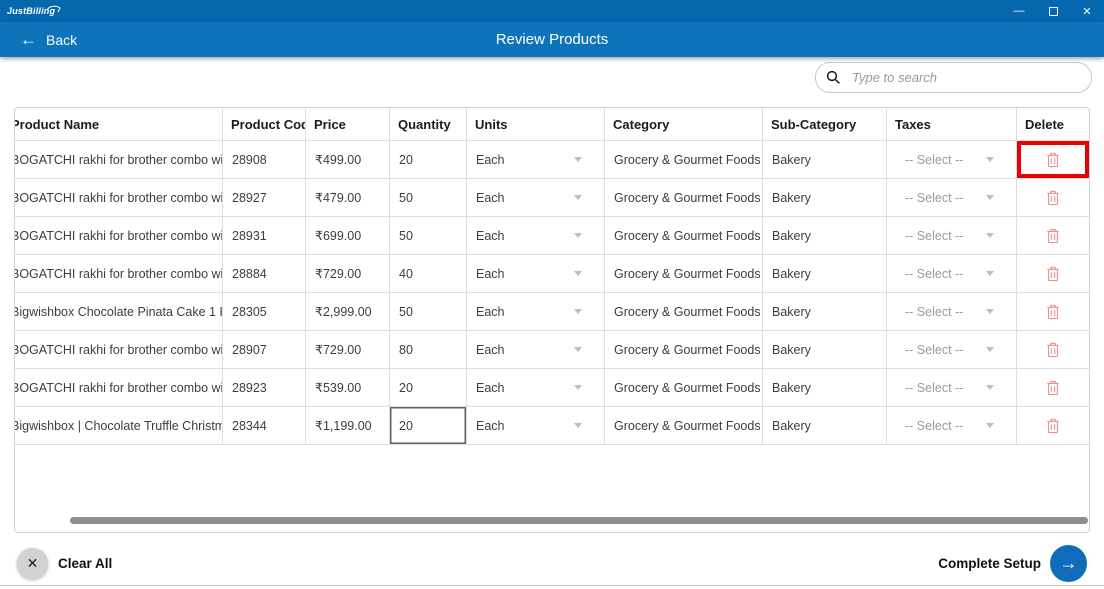  I want to click on cell-product-code: 28305, so click(264, 312).